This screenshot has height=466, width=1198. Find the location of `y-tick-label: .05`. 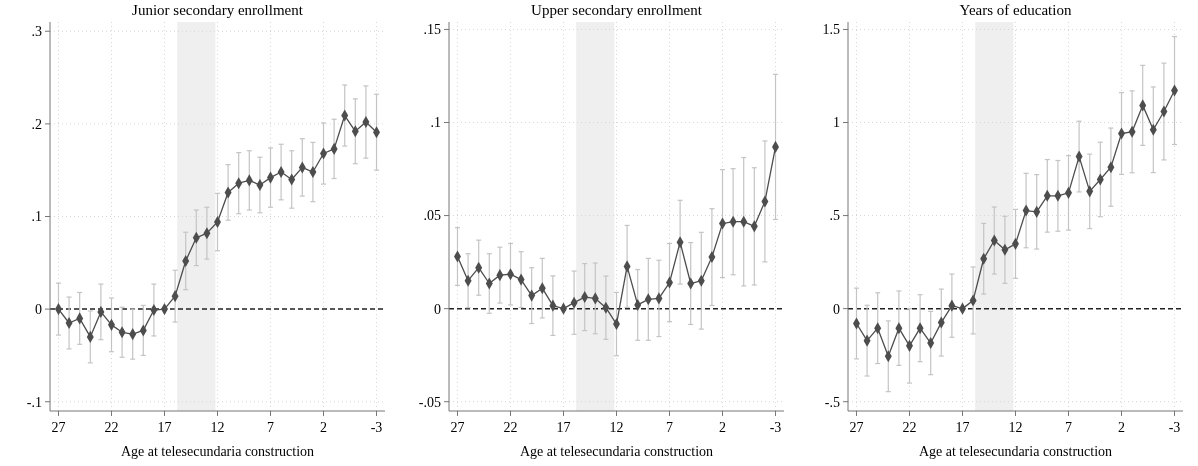

y-tick-label: .05 is located at coordinates (432, 216).